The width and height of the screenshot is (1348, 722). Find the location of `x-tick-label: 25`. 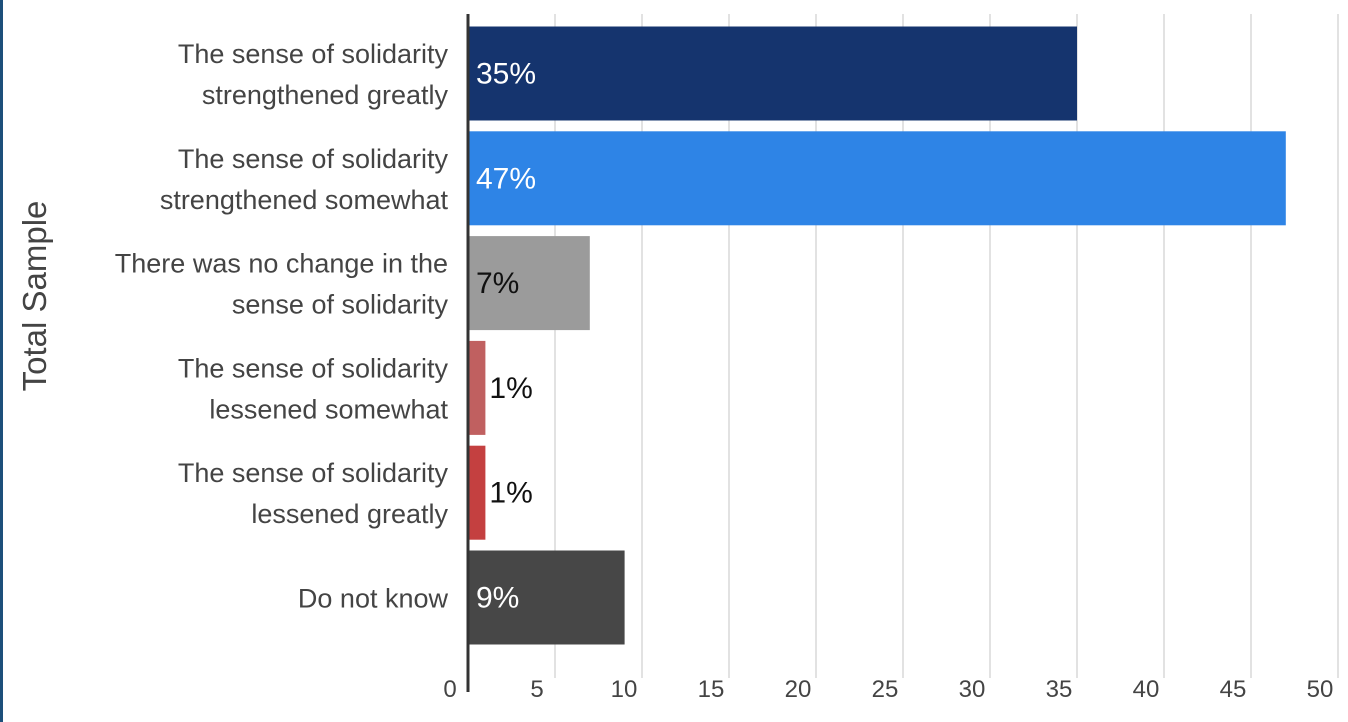

x-tick-label: 25 is located at coordinates (885, 689).